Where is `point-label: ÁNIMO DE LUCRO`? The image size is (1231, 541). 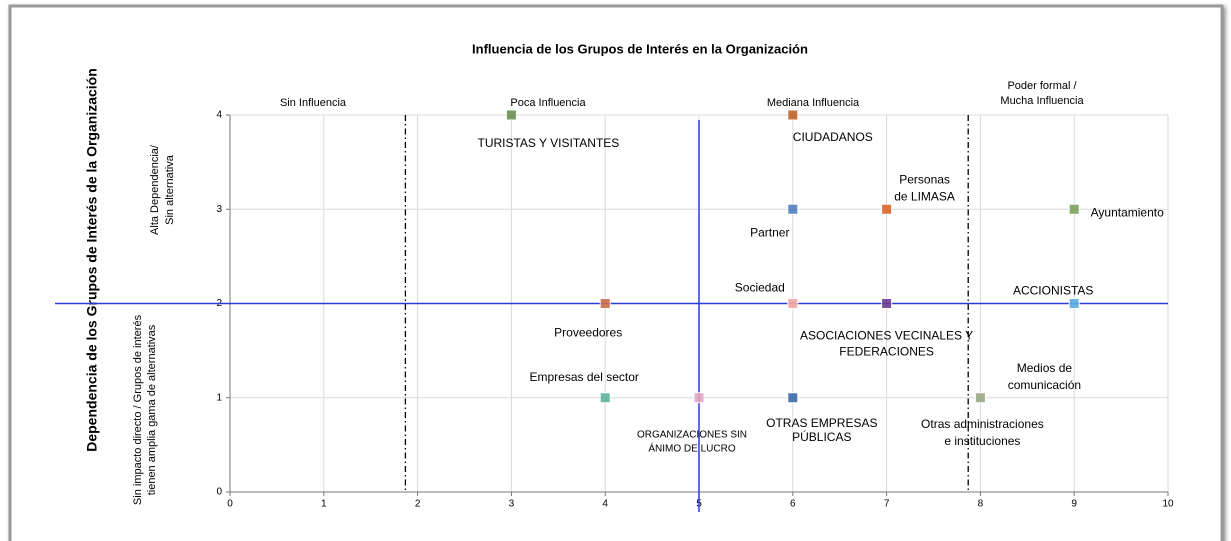 point-label: ÁNIMO DE LUCRO is located at coordinates (691, 447).